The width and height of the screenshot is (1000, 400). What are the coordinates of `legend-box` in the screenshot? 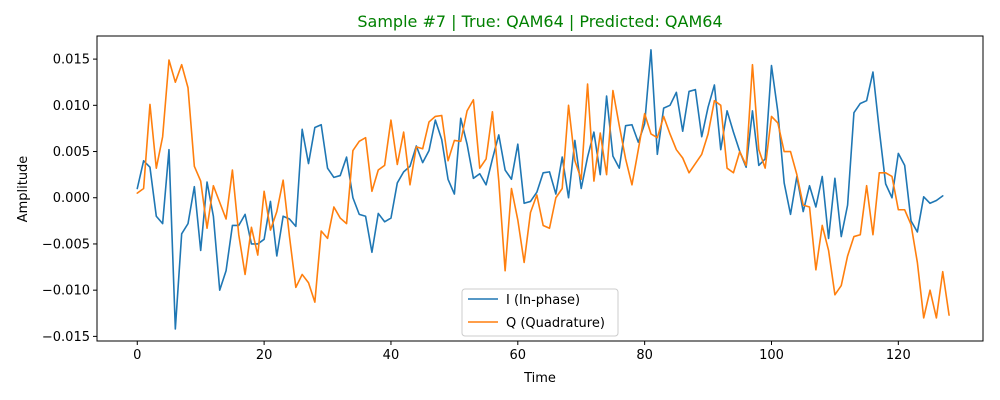 It's located at (540, 312).